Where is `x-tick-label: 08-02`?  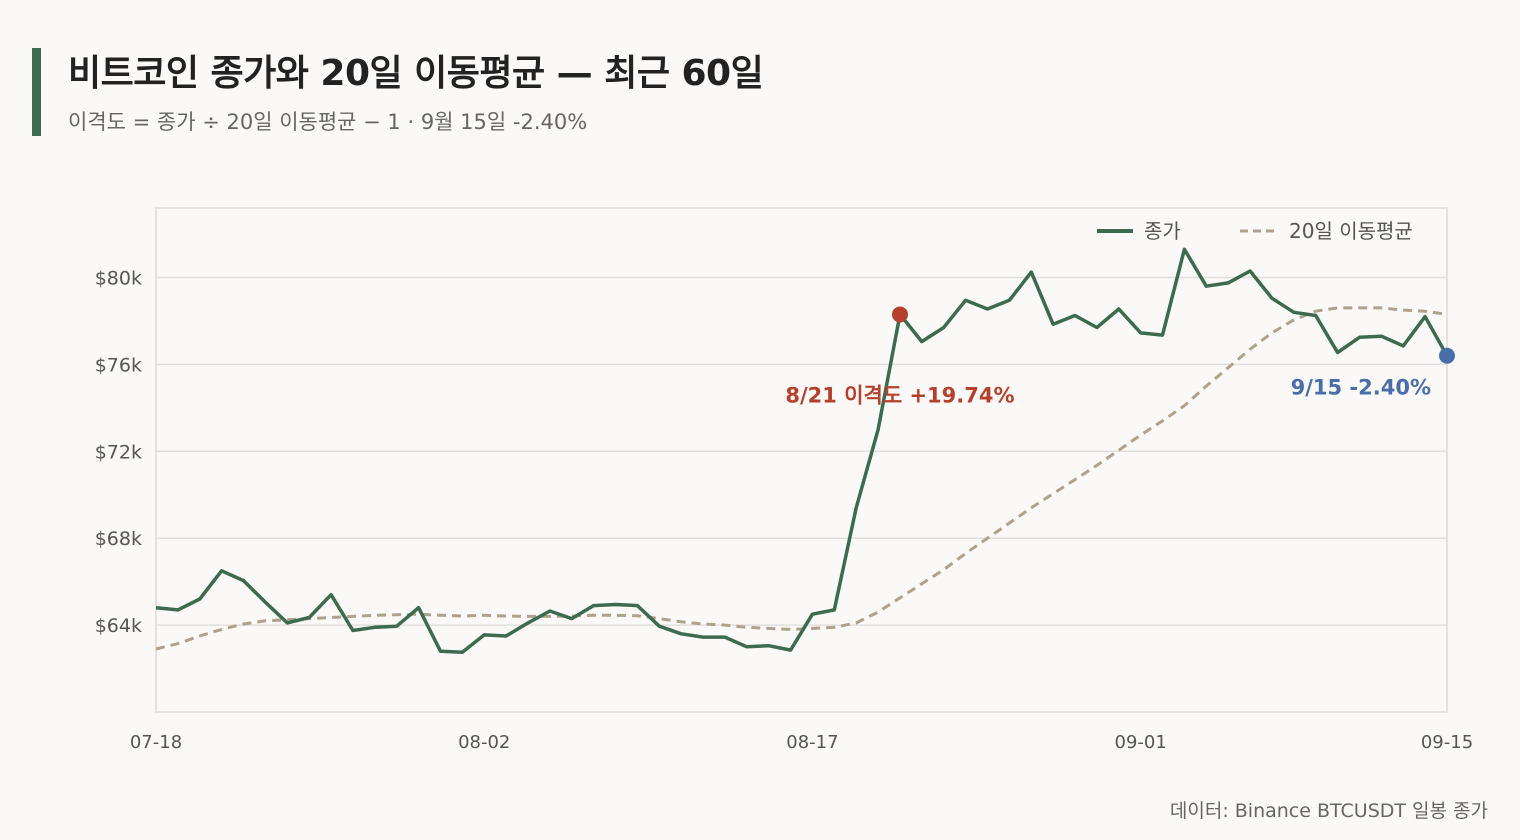
x-tick-label: 08-02 is located at coordinates (484, 742).